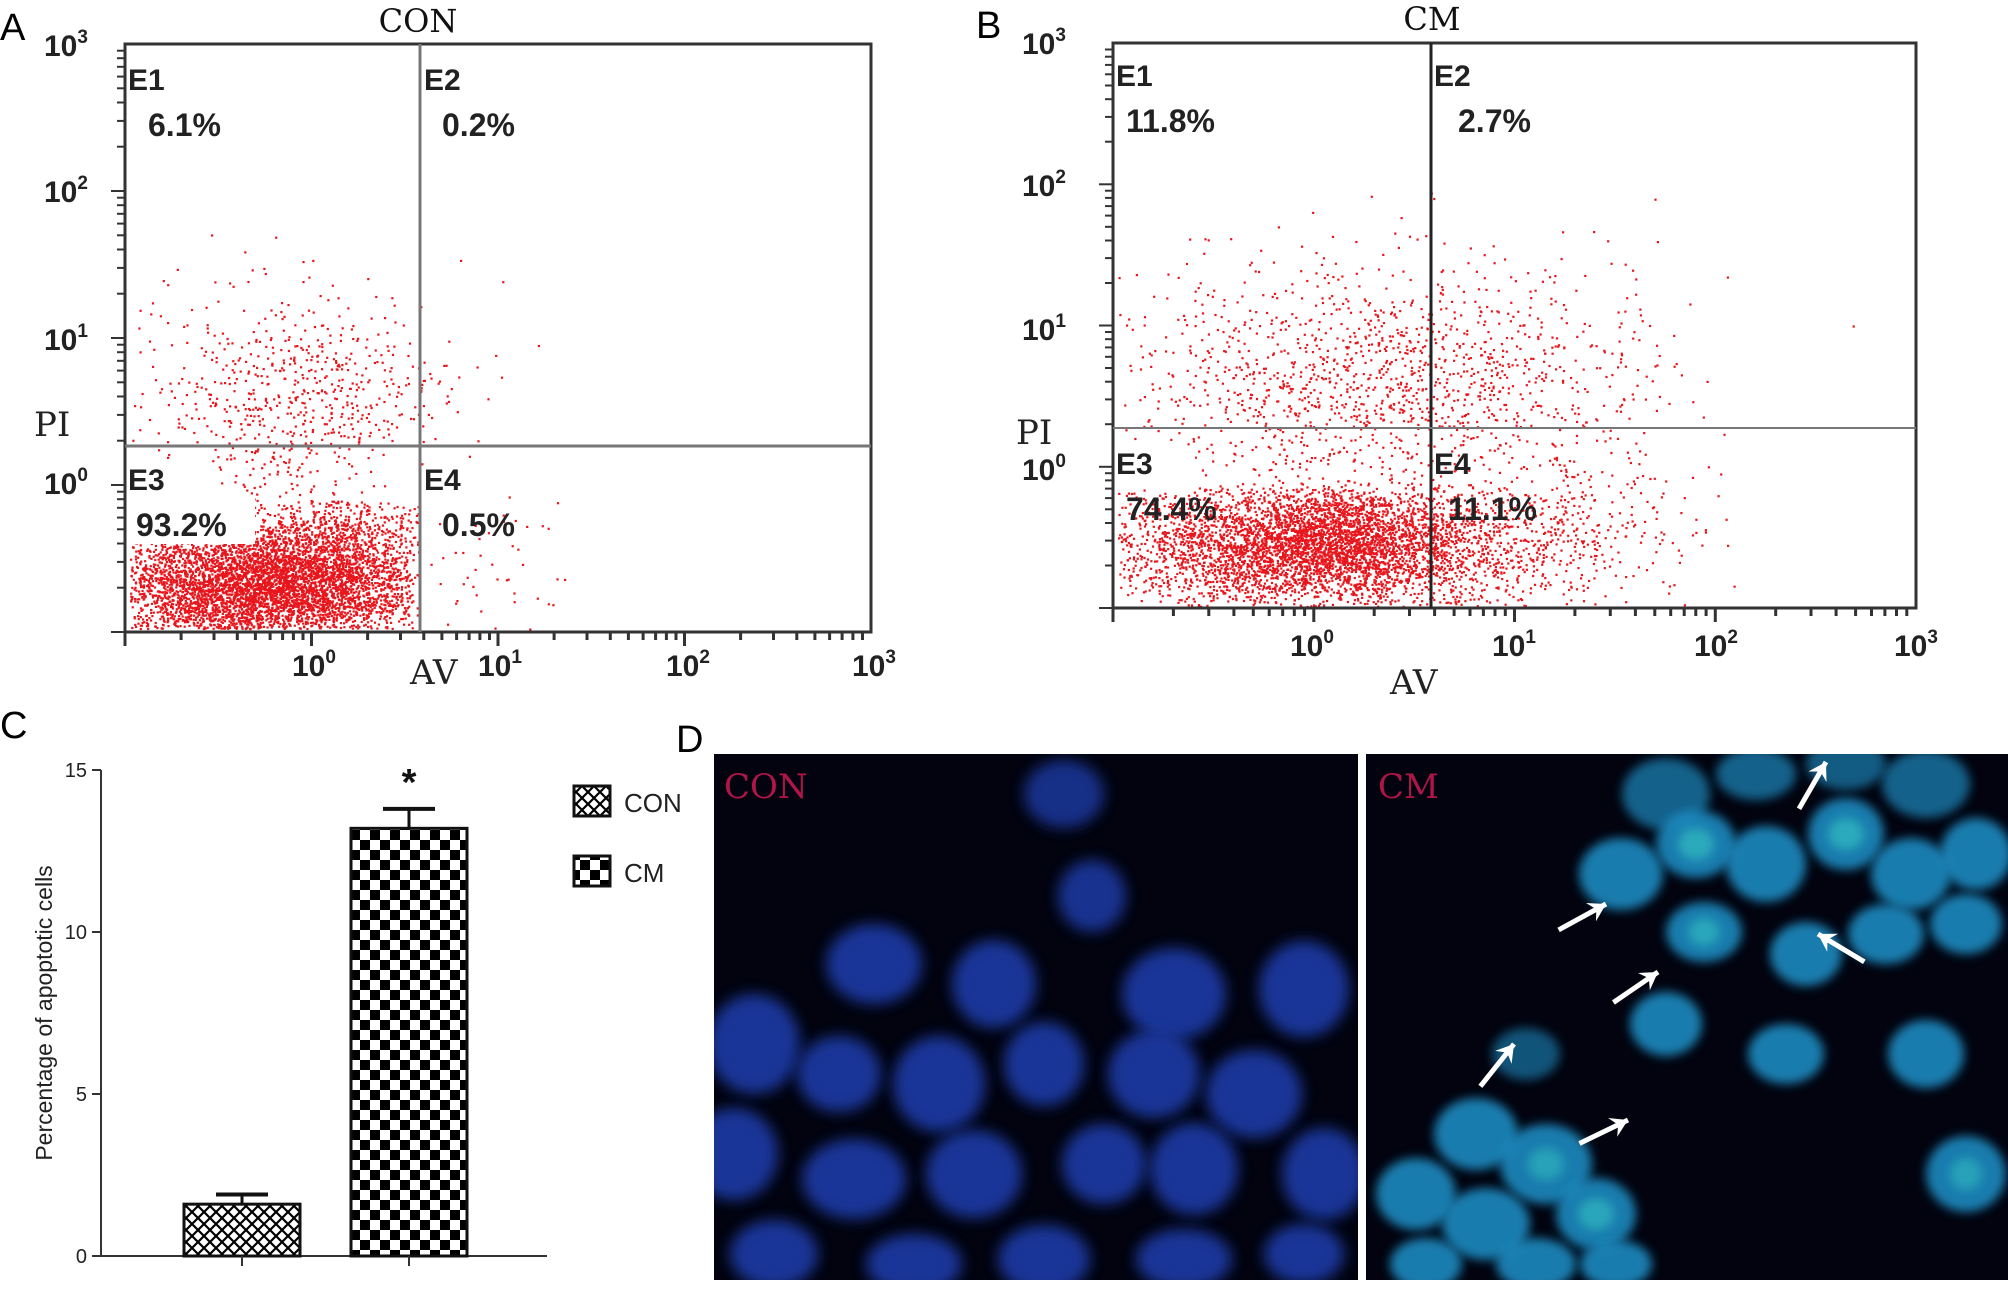 The height and width of the screenshot is (1289, 2008). What do you see at coordinates (13, 28) in the screenshot?
I see `panel-letter-a: A` at bounding box center [13, 28].